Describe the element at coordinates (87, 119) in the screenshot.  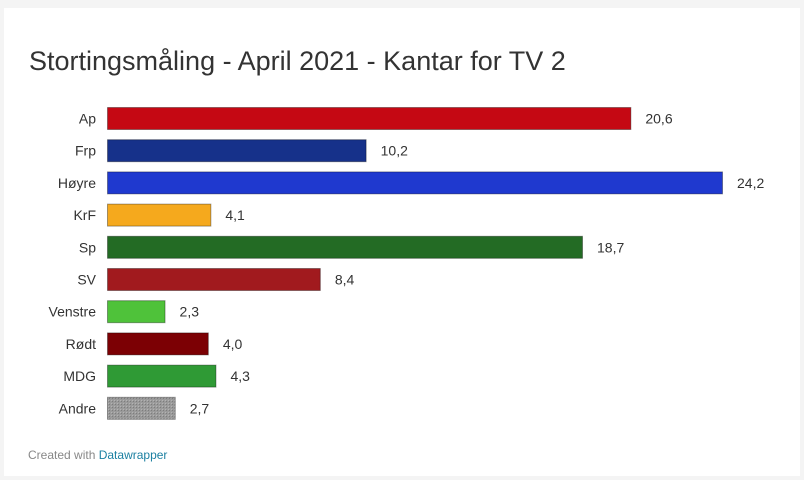
I see `category-label-ap: Ap` at that location.